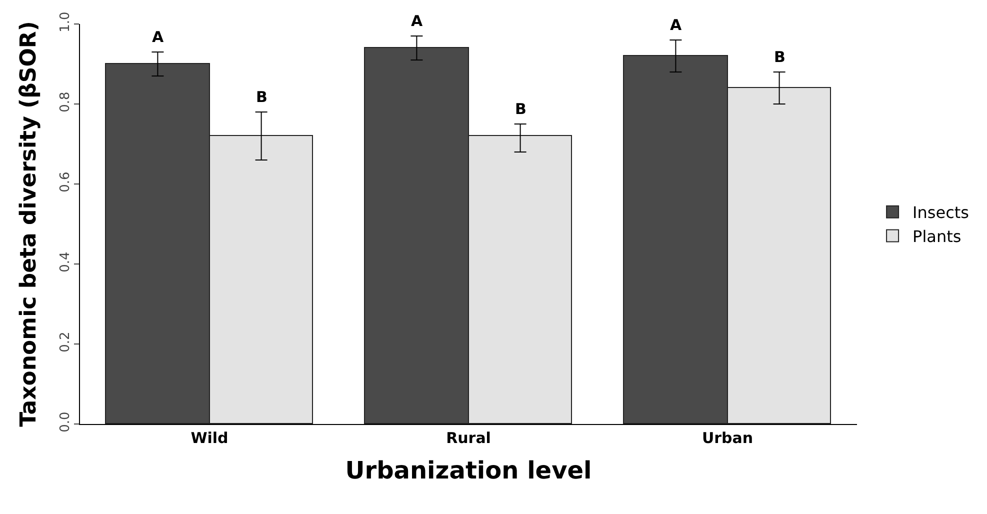 The height and width of the screenshot is (514, 987). What do you see at coordinates (65, 102) in the screenshot?
I see `y-tick-label: 0.8` at bounding box center [65, 102].